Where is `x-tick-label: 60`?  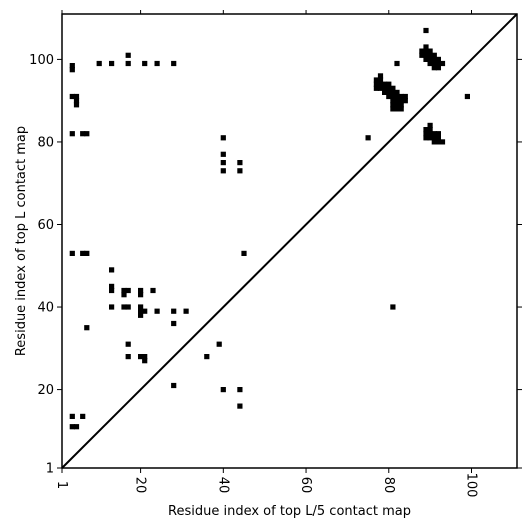
x-tick-label: 60 is located at coordinates (305, 485).